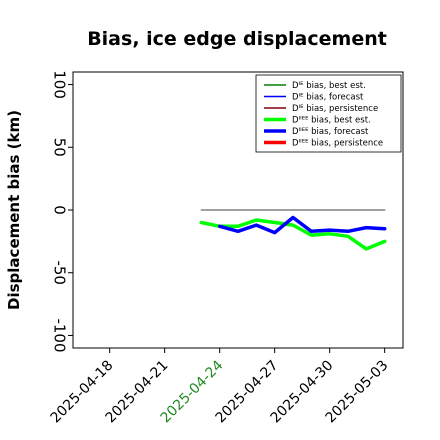 This screenshot has height=440, width=440. I want to click on chart-title: Bias, ice edge displacement, so click(237, 39).